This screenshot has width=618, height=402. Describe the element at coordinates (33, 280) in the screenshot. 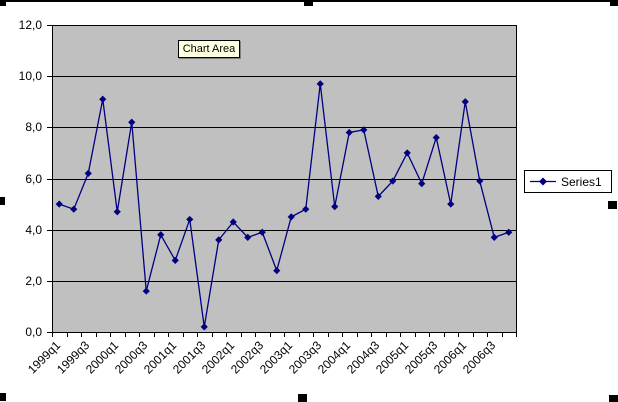

I see `y-axis-label: 2,0` at that location.